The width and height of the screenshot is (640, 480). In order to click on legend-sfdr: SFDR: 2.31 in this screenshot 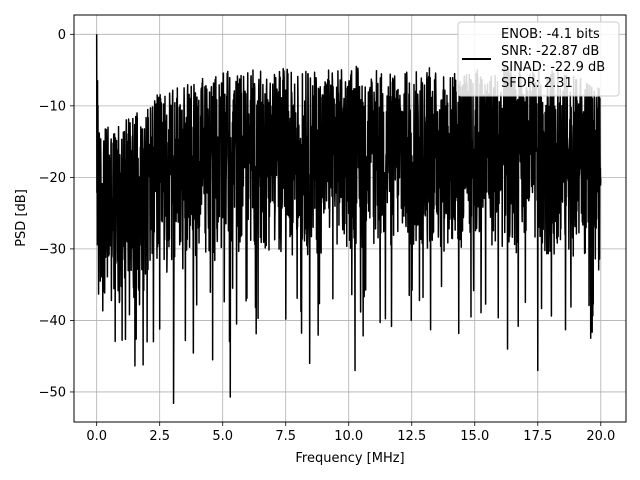, I will do `click(537, 83)`.